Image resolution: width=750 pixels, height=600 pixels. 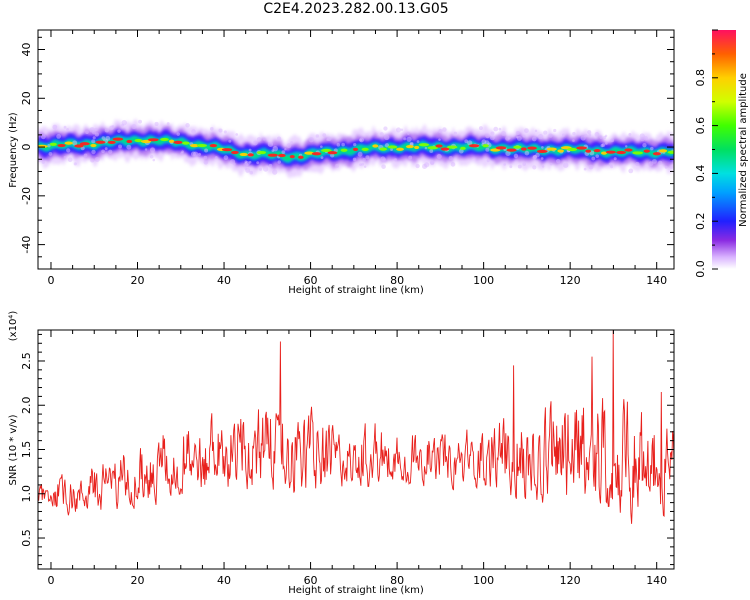 What do you see at coordinates (26, 196) in the screenshot?
I see `y-tick-label: -20` at bounding box center [26, 196].